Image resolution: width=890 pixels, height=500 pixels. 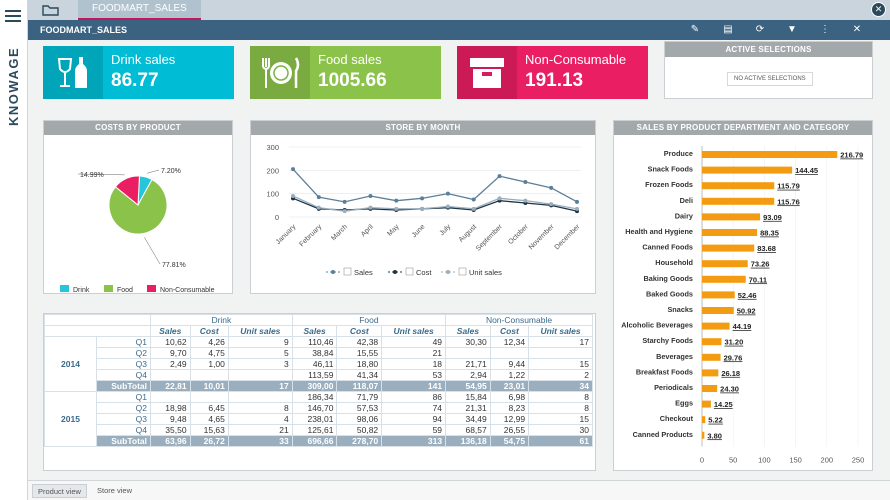 I want to click on hamburger-menu-icon, so click(x=13, y=16).